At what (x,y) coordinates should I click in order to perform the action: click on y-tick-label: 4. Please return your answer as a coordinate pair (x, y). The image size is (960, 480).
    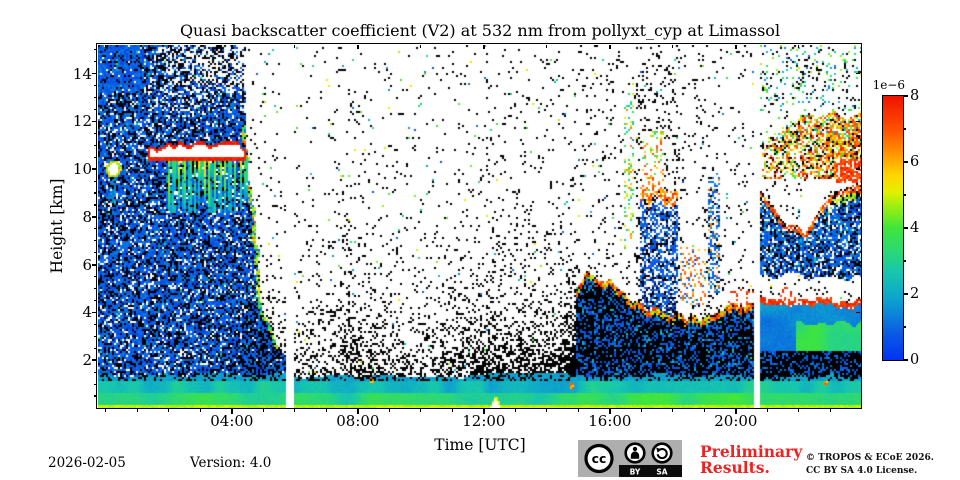
    Looking at the image, I should click on (87, 312).